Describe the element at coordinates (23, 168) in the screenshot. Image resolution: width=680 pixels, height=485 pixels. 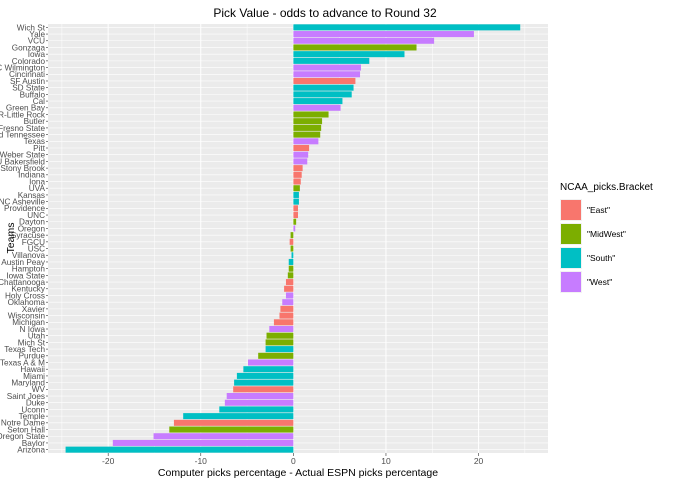
I see `y-tick-label: Stony Brook` at that location.